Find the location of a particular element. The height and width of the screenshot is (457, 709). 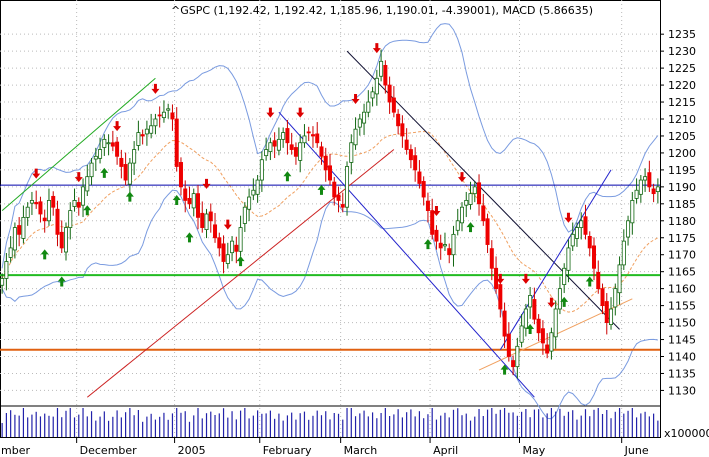

trendline is located at coordinates (78, 144).